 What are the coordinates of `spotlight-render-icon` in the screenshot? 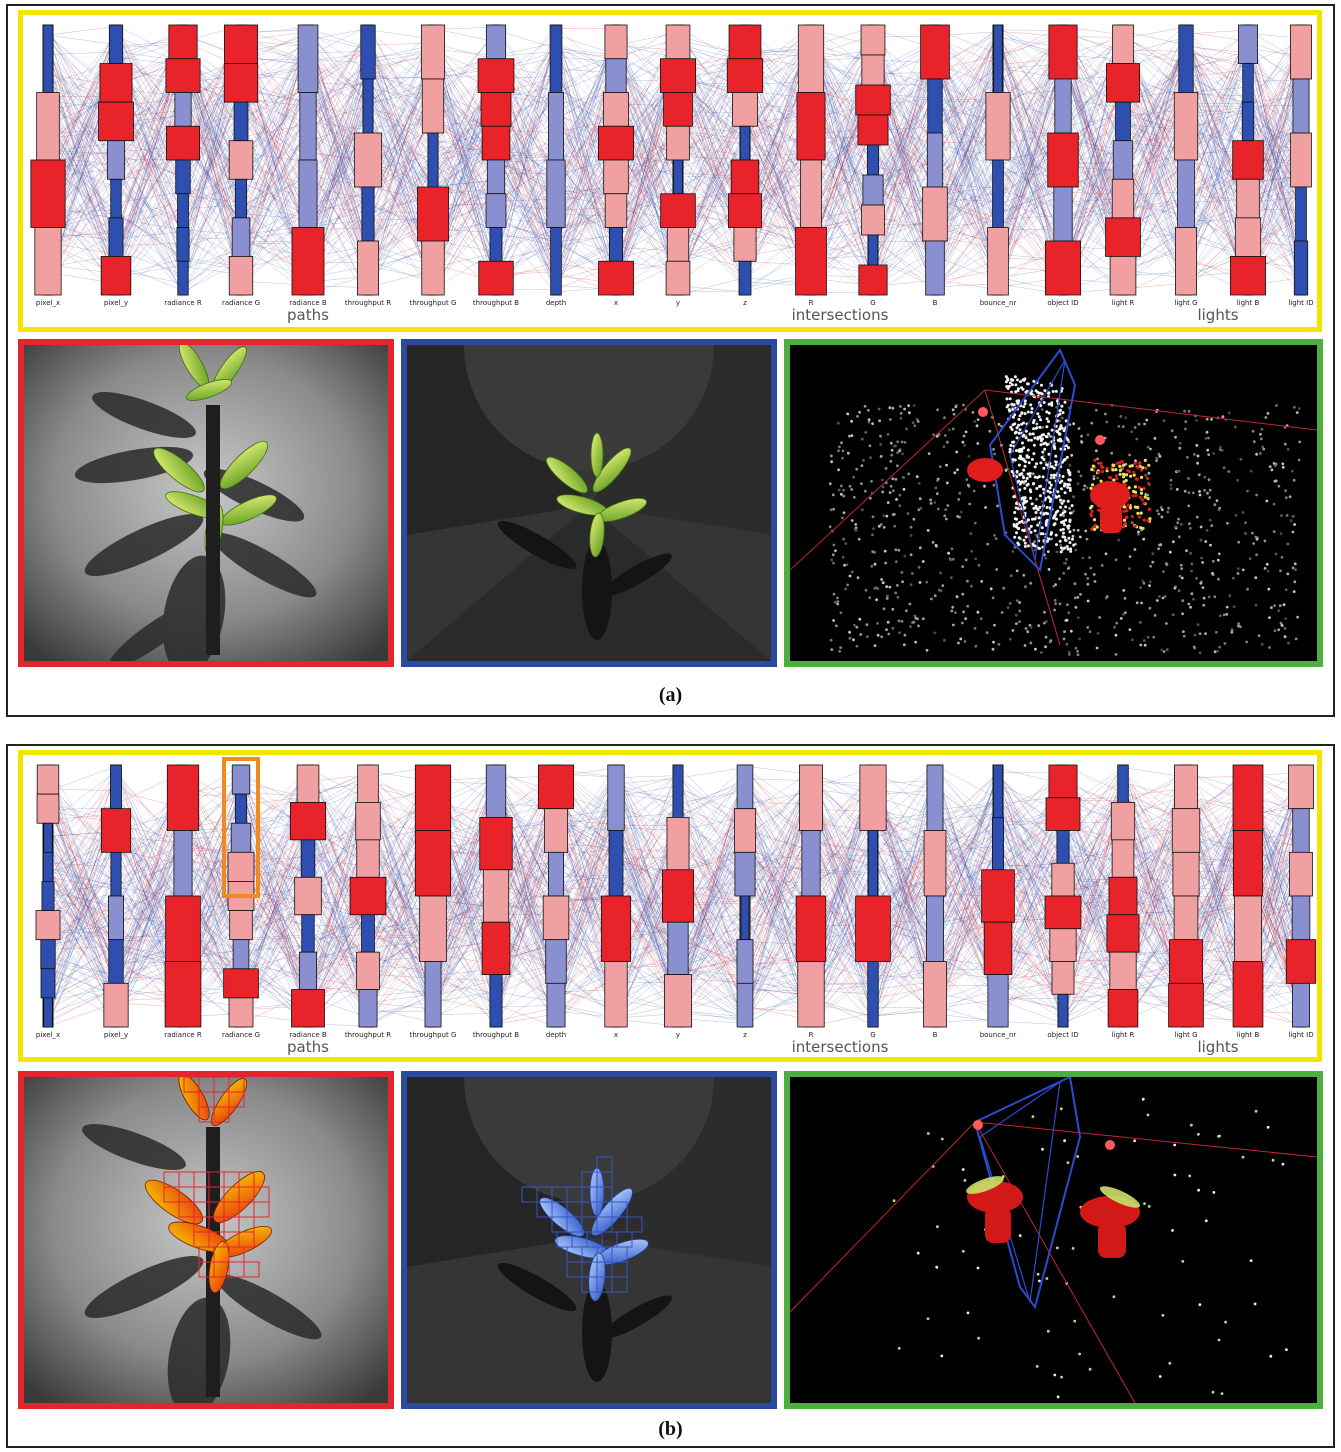 It's located at (589, 503).